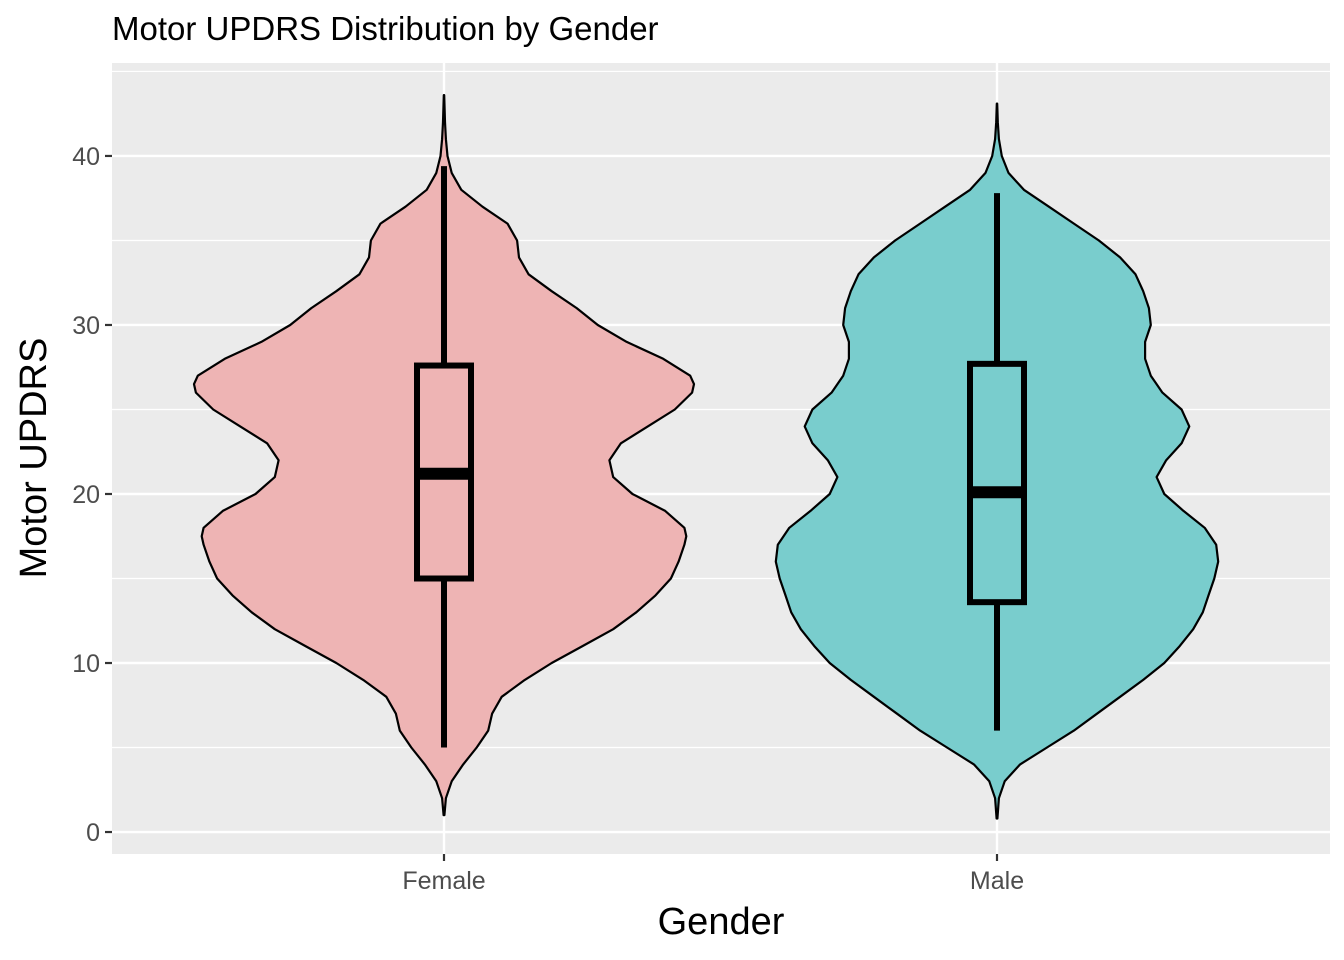 The width and height of the screenshot is (1344, 960). I want to click on x-tick-label-female: Female, so click(443, 881).